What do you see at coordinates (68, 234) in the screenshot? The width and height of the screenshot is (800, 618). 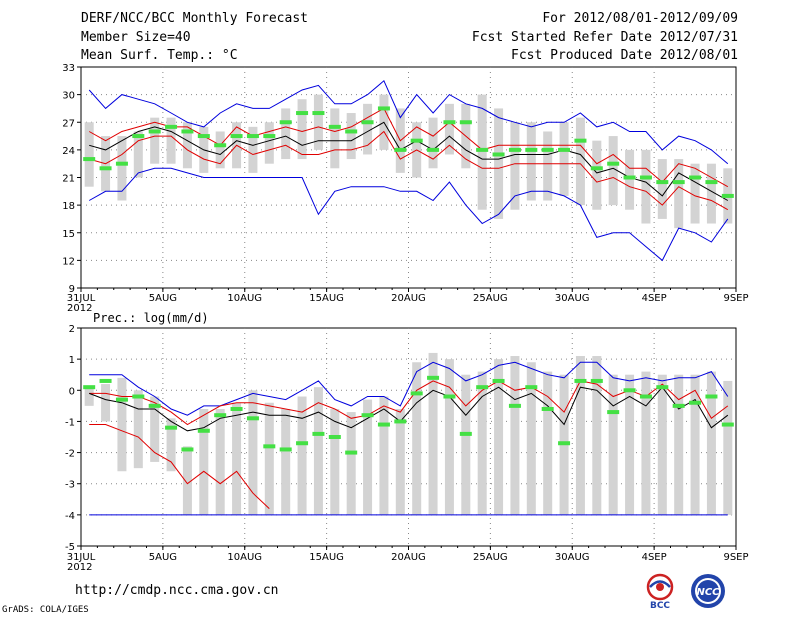 I see `panel1-ytick-label: 15` at bounding box center [68, 234].